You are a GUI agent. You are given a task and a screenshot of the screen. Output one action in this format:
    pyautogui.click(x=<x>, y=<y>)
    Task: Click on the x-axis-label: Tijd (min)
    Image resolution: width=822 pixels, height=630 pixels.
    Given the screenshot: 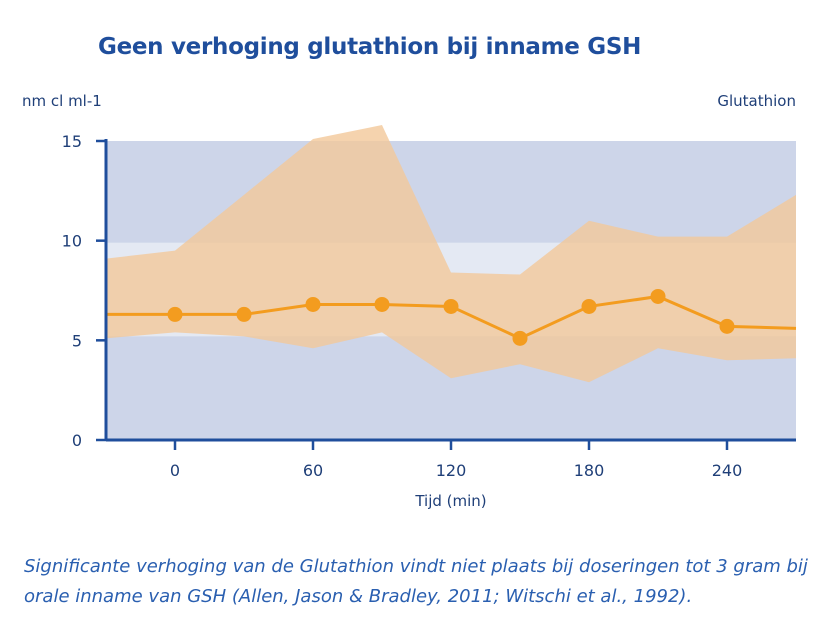 What is the action you would take?
    pyautogui.click(x=450, y=501)
    